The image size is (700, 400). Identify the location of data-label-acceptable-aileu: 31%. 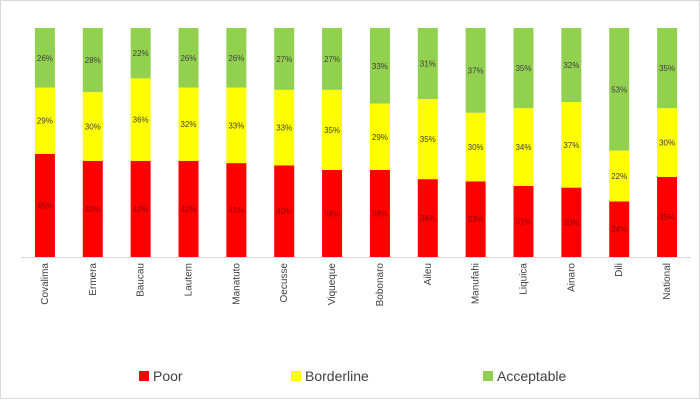
(428, 63).